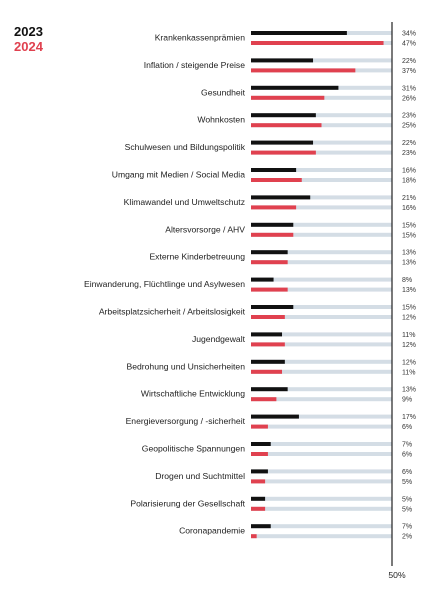  What do you see at coordinates (409, 235) in the screenshot?
I see `value-label-2024: 15%` at bounding box center [409, 235].